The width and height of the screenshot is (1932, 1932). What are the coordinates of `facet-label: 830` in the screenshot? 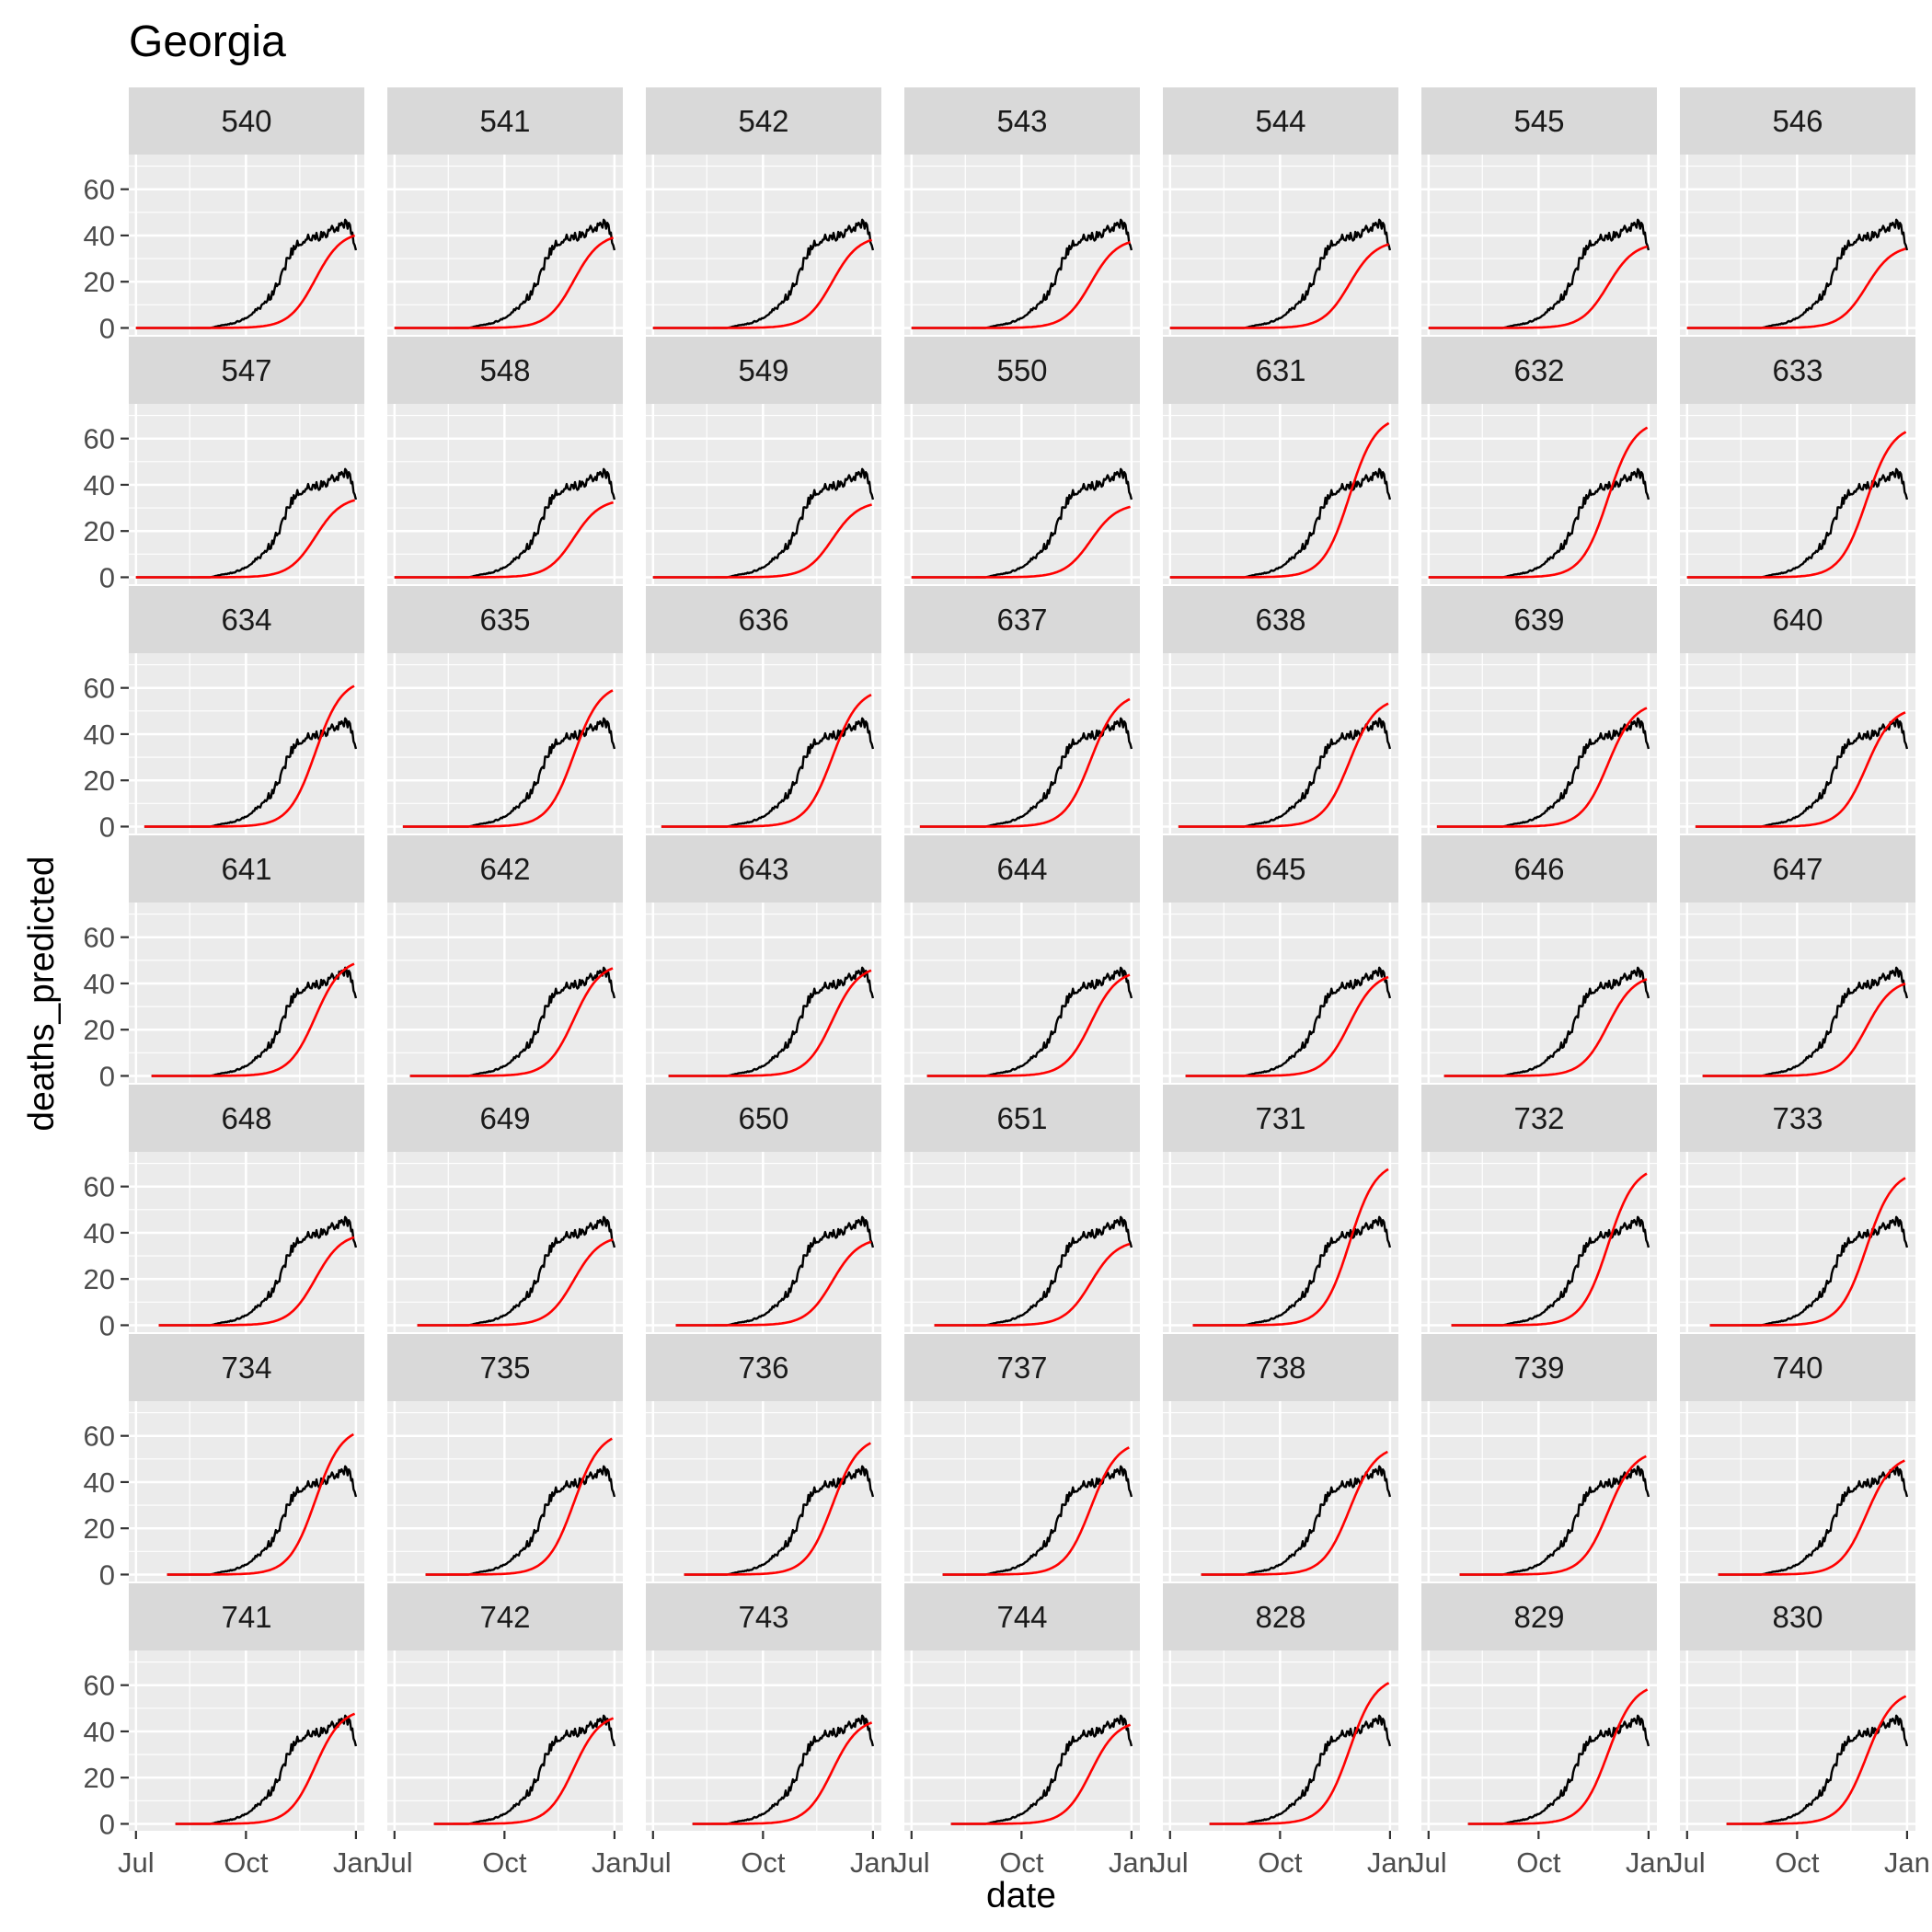 It's located at (1797, 1617).